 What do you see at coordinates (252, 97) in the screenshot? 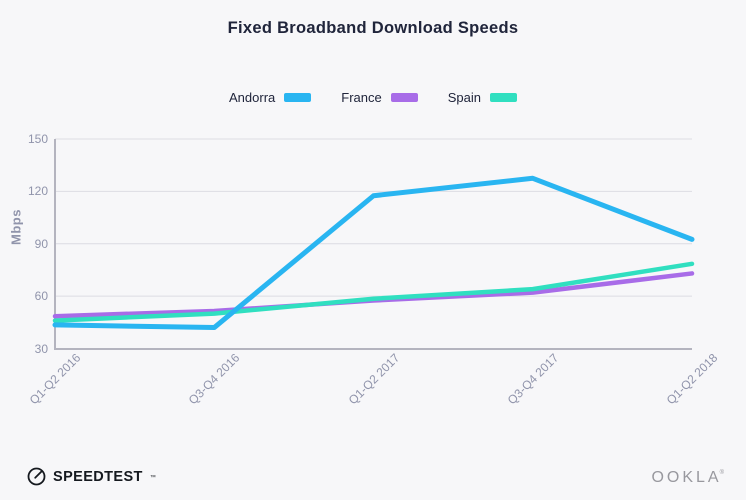
I see `legend-label-andorra: Andorra` at bounding box center [252, 97].